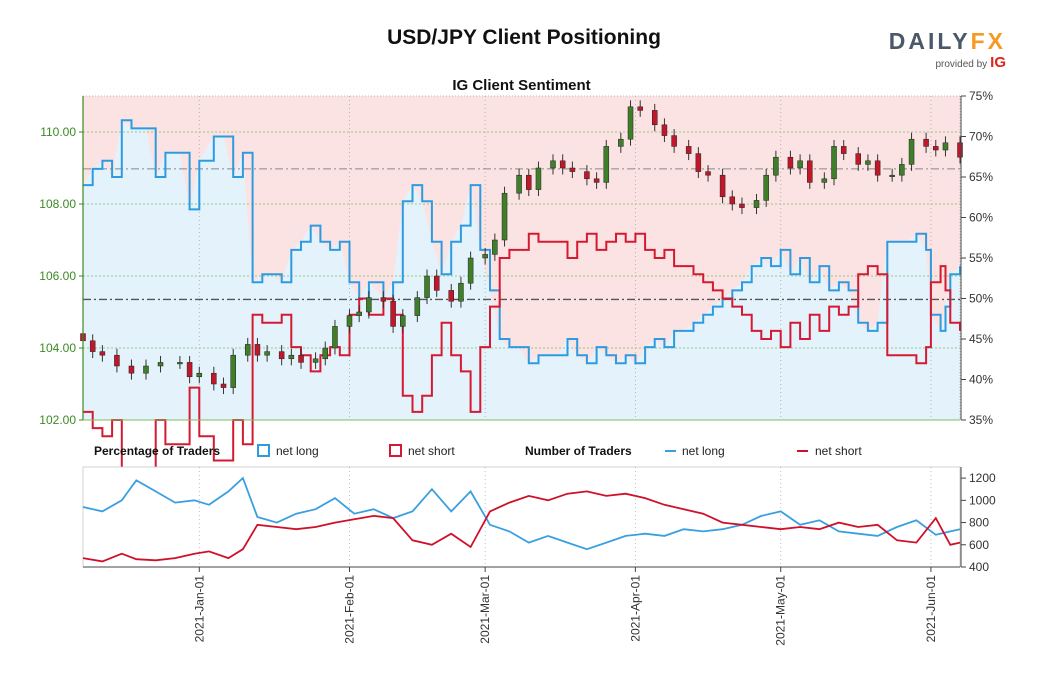 The image size is (1048, 698). What do you see at coordinates (979, 523) in the screenshot?
I see `count-right-tick-label: 800` at bounding box center [979, 523].